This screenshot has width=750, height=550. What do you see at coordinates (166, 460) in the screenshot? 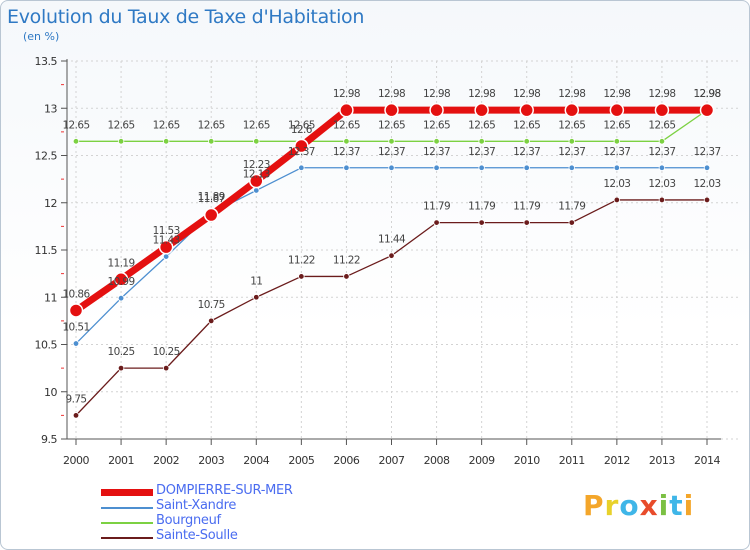
I see `x-tick-label: 2002` at bounding box center [166, 460].